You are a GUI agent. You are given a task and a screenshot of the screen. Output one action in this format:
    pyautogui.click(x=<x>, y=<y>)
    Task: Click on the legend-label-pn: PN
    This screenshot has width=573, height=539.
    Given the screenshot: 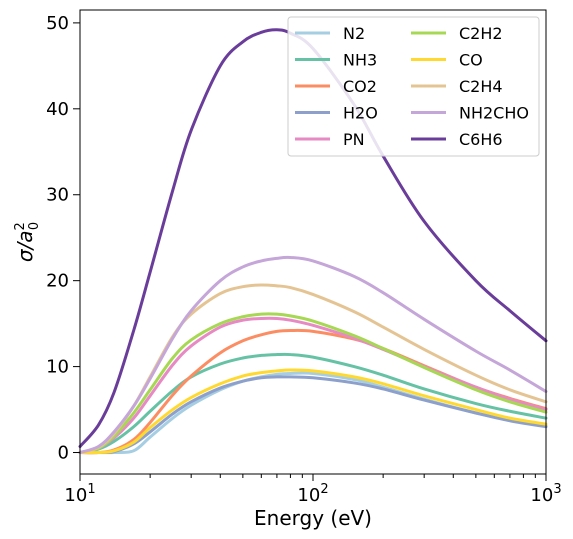 What is the action you would take?
    pyautogui.click(x=354, y=139)
    